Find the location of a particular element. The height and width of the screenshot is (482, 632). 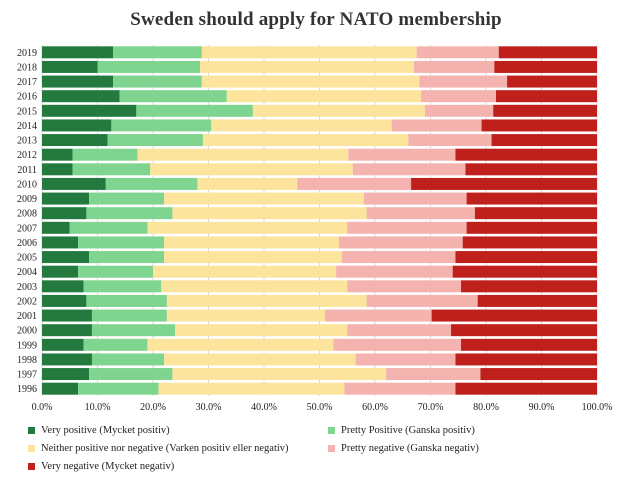

bar-segment-2018-s1 is located at coordinates (149, 66).